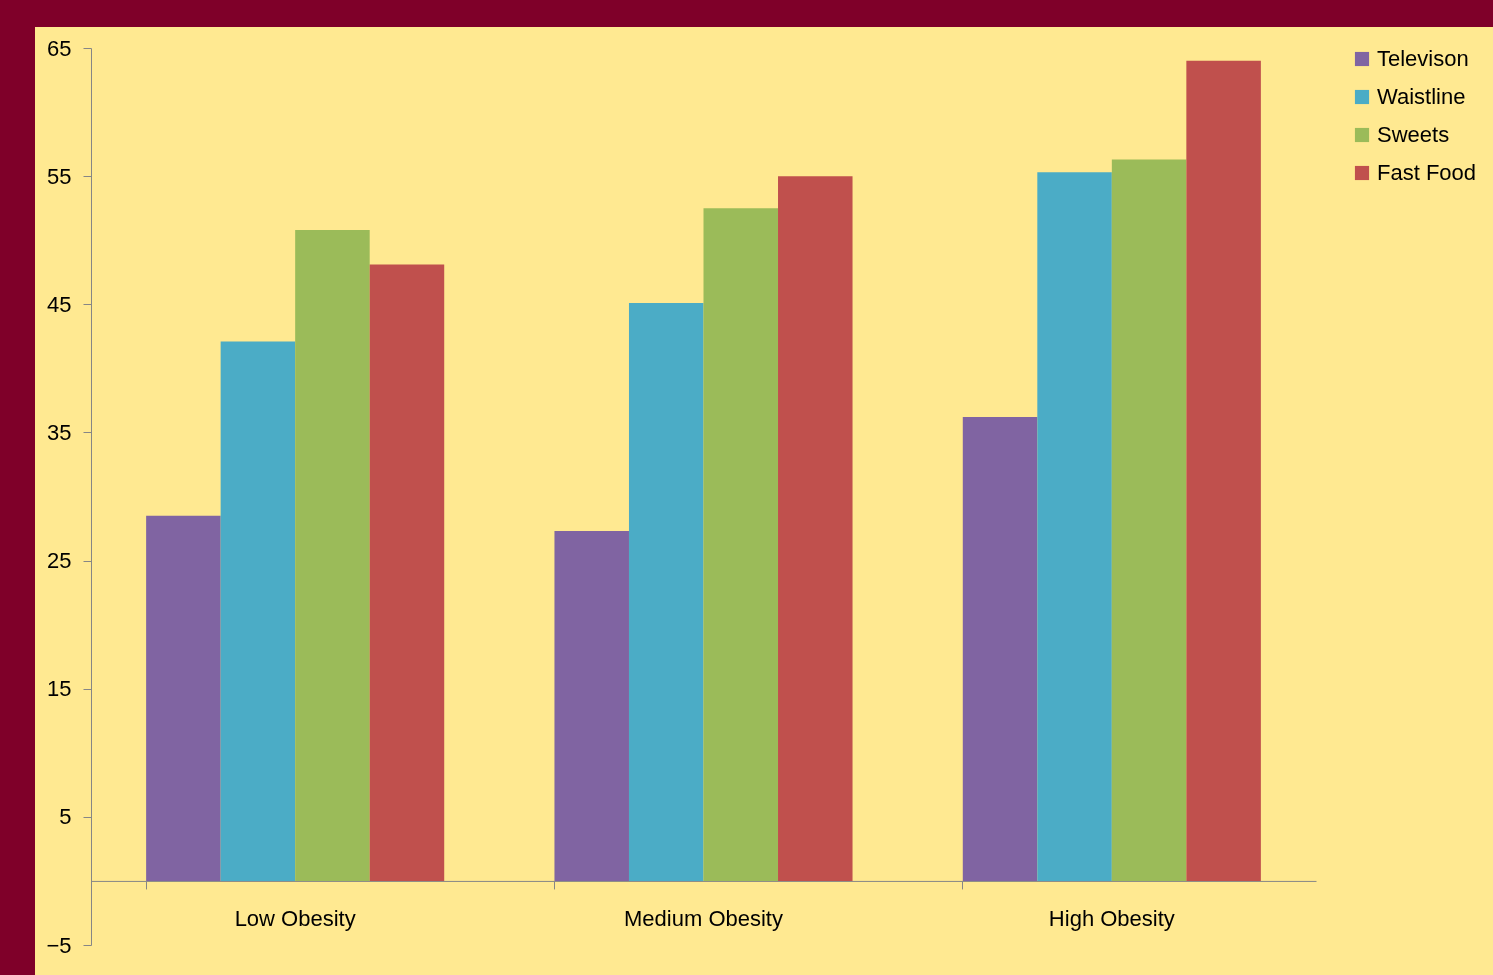 Image resolution: width=1493 pixels, height=975 pixels. I want to click on legend-label: Fast Food, so click(1427, 172).